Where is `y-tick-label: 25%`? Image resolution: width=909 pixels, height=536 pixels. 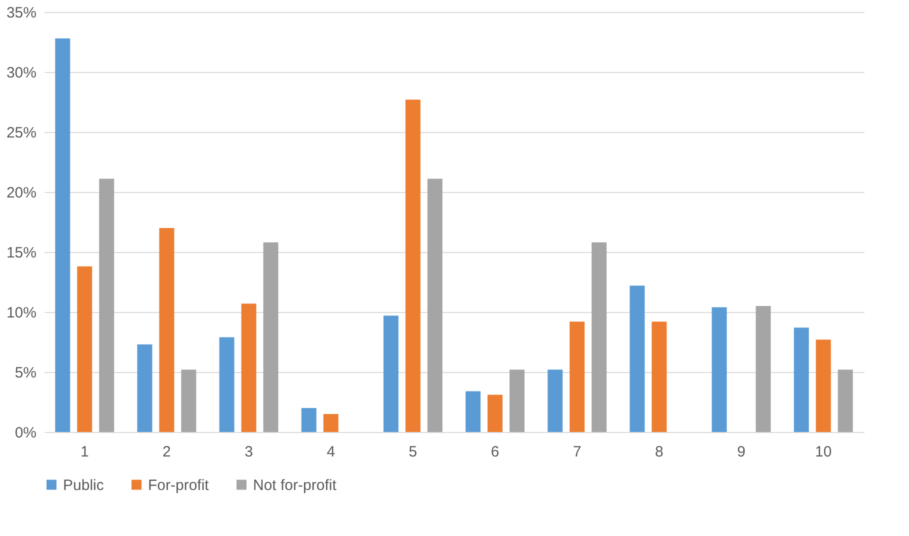 y-tick-label: 25% is located at coordinates (21, 133).